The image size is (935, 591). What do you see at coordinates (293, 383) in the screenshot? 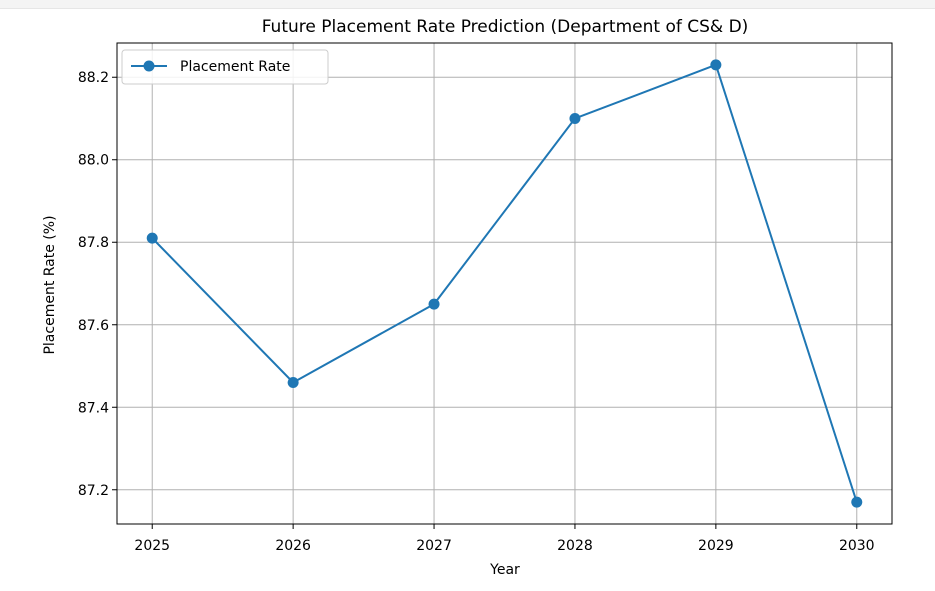
I see `data-point-2026` at bounding box center [293, 383].